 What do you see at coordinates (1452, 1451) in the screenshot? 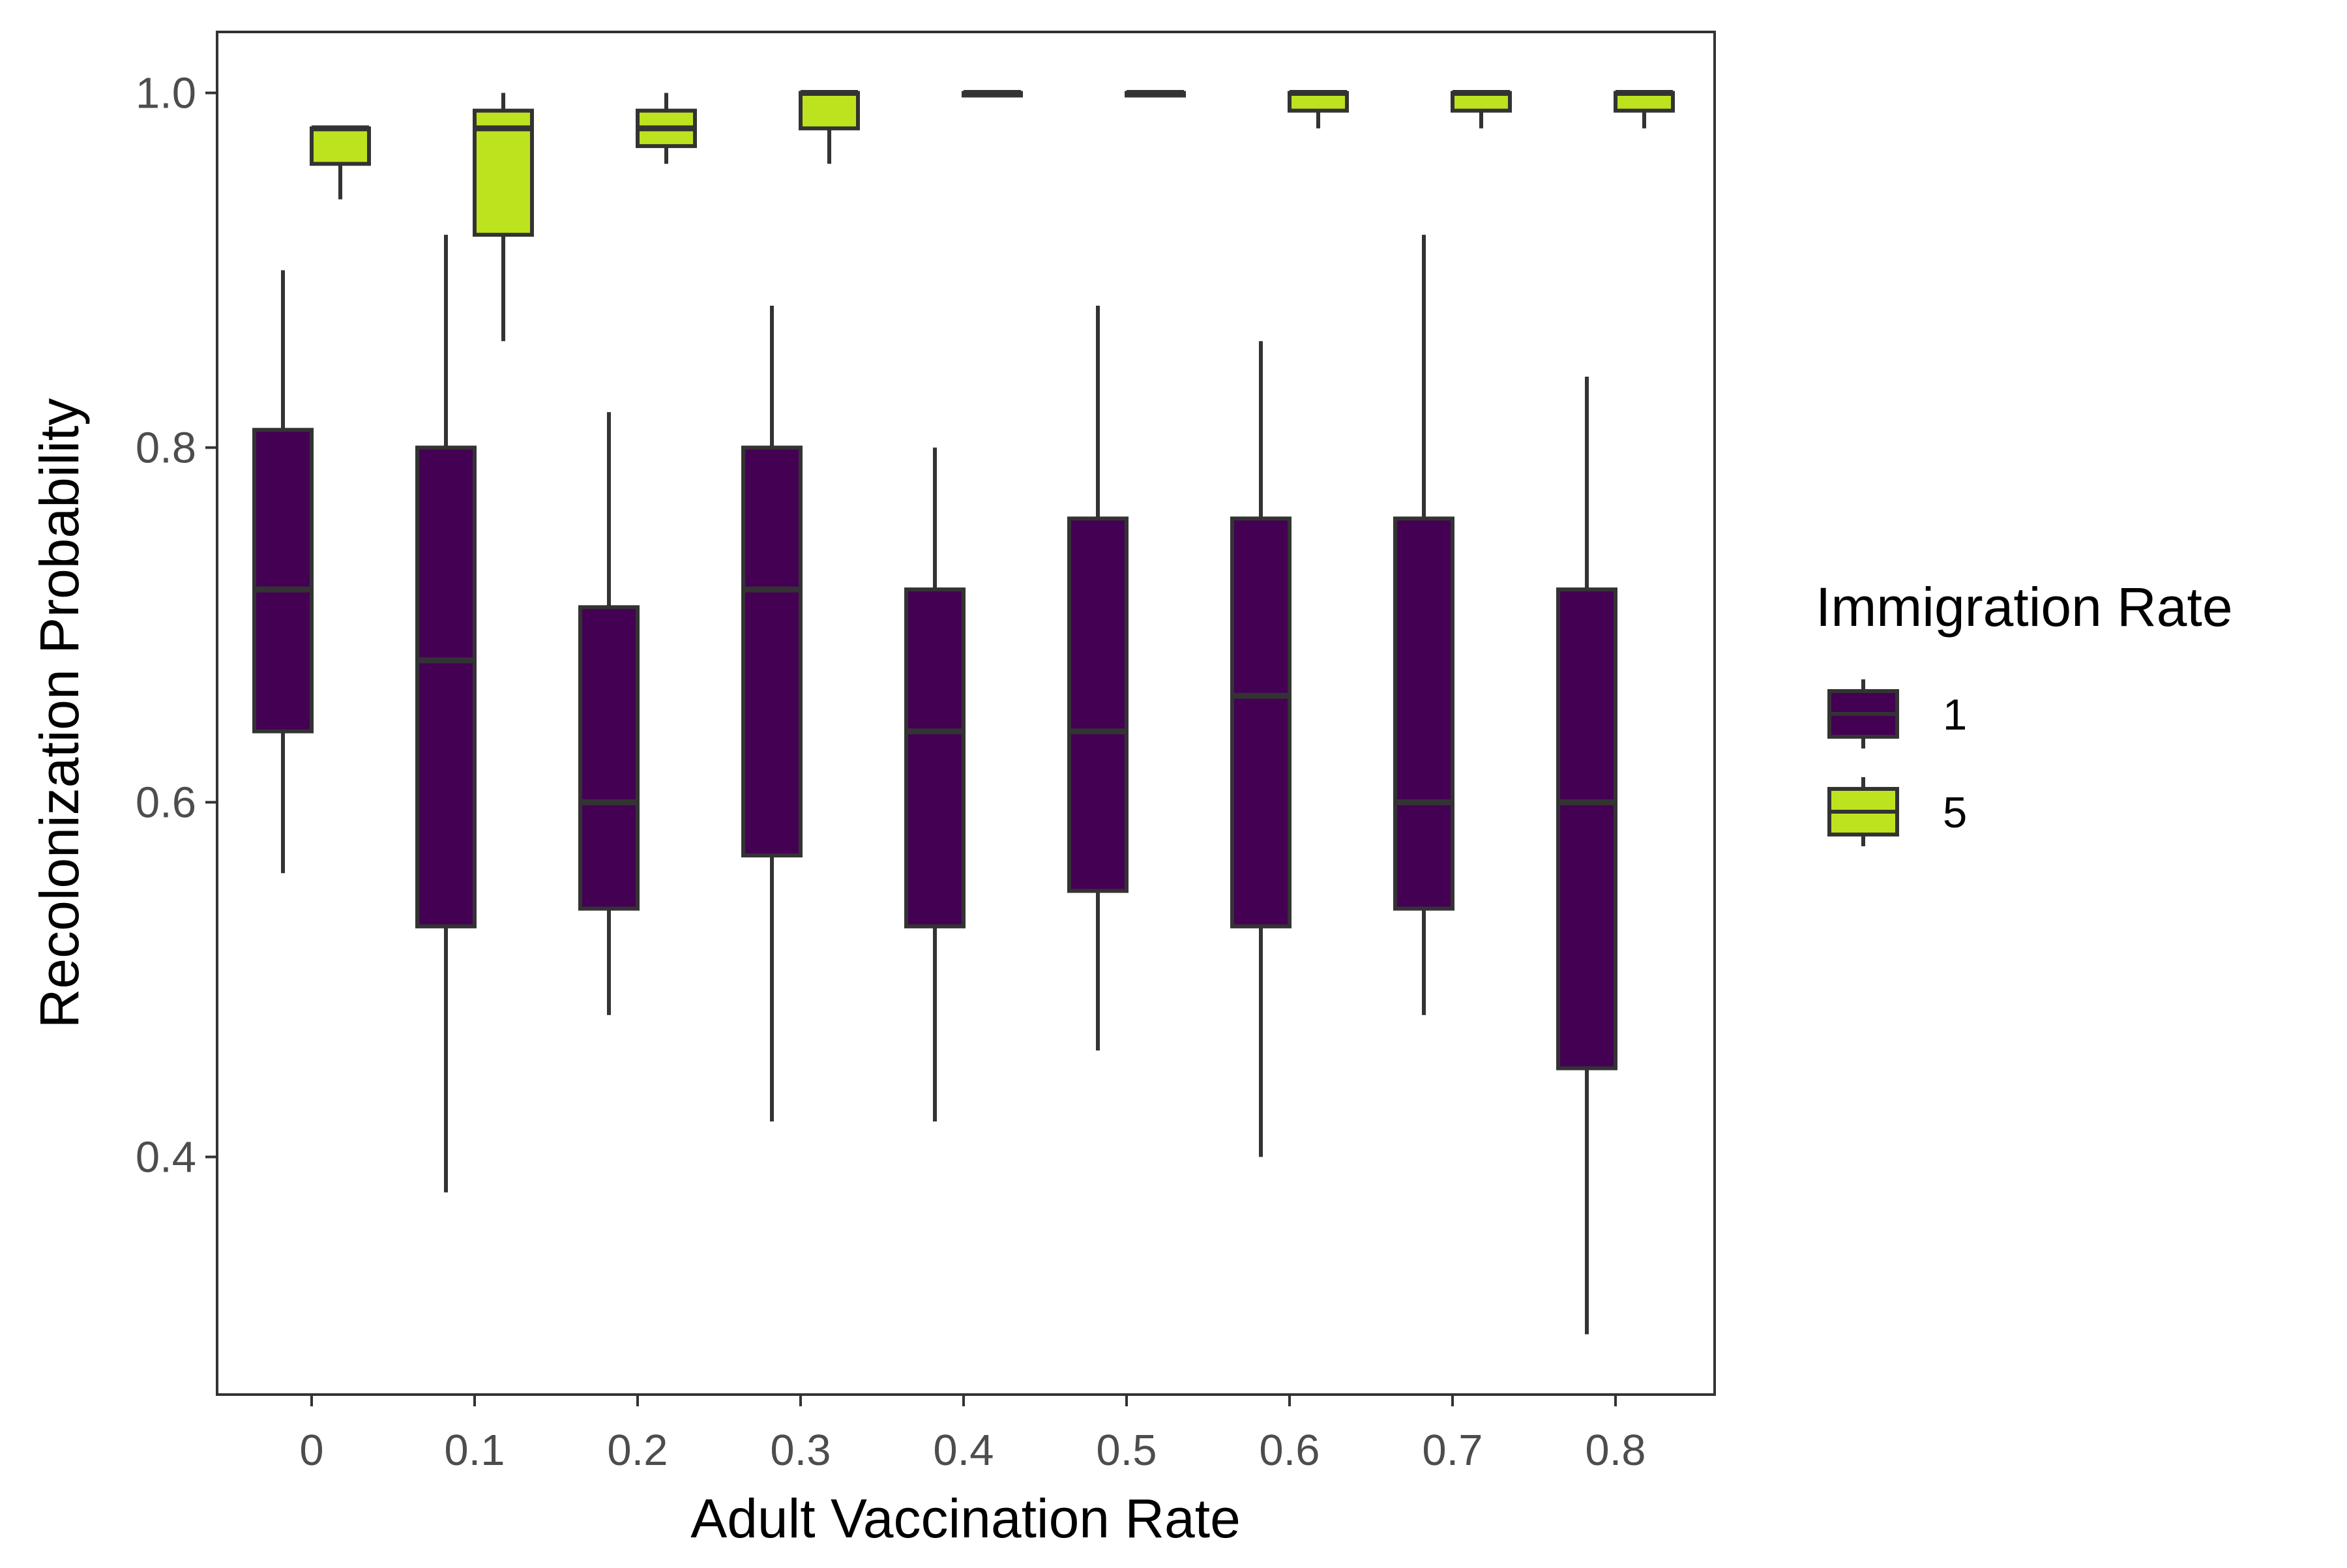
I see `x-tick-label: 0.7` at bounding box center [1452, 1451].